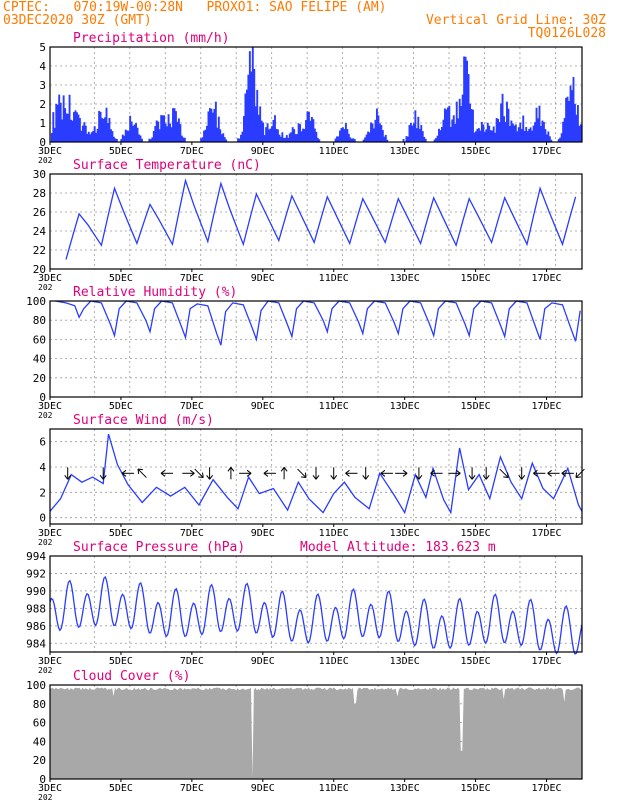 This screenshot has width=618, height=800. What do you see at coordinates (316, 474) in the screenshot?
I see `wind-speed-line` at bounding box center [316, 474].